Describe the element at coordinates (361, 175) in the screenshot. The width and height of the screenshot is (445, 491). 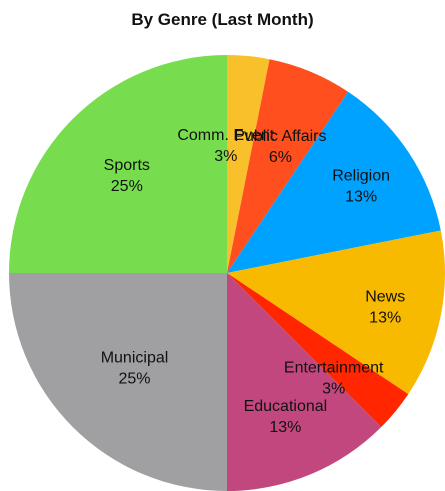
I see `slice-label-religion: Religion` at that location.